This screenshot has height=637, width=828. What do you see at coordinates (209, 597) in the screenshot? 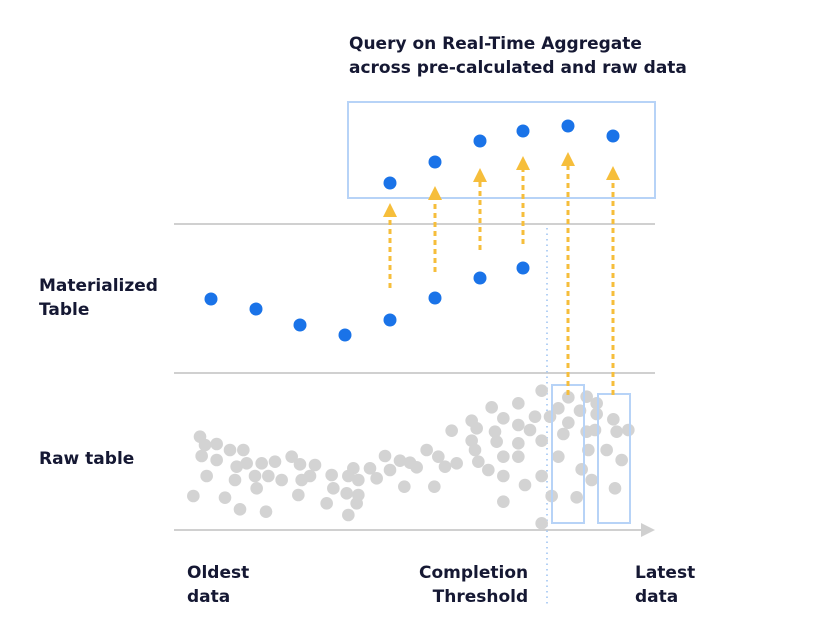
I see `oldest-line-2: data` at bounding box center [209, 597].